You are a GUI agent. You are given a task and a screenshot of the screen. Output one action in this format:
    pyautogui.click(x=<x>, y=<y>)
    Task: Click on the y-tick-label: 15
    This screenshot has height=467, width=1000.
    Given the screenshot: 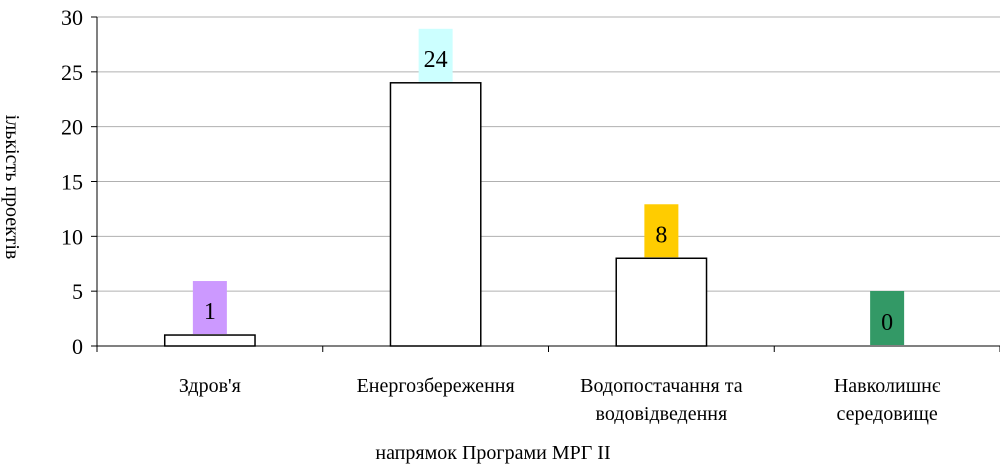 What is the action you would take?
    pyautogui.click(x=72, y=182)
    